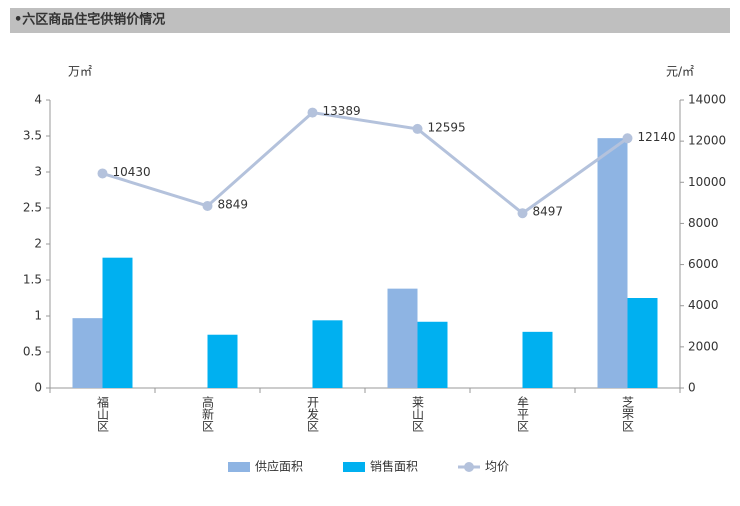 This screenshot has width=740, height=506. I want to click on data-label: 8497, so click(548, 212).